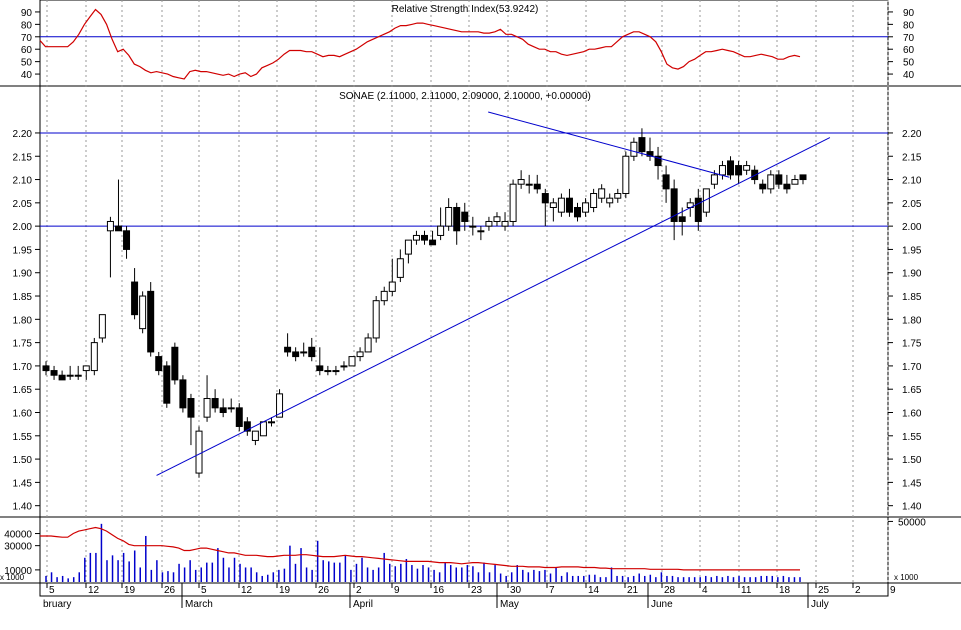 This screenshot has width=961, height=630. What do you see at coordinates (27, 75) in the screenshot?
I see `rsi-tick-label-left: 40` at bounding box center [27, 75].